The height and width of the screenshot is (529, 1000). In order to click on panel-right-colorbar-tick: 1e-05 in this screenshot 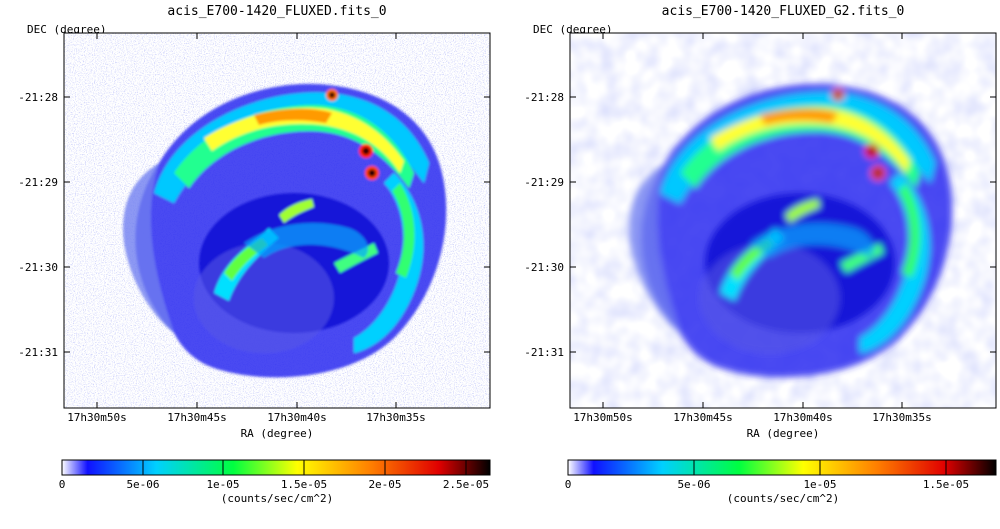, I will do `click(819, 484)`.